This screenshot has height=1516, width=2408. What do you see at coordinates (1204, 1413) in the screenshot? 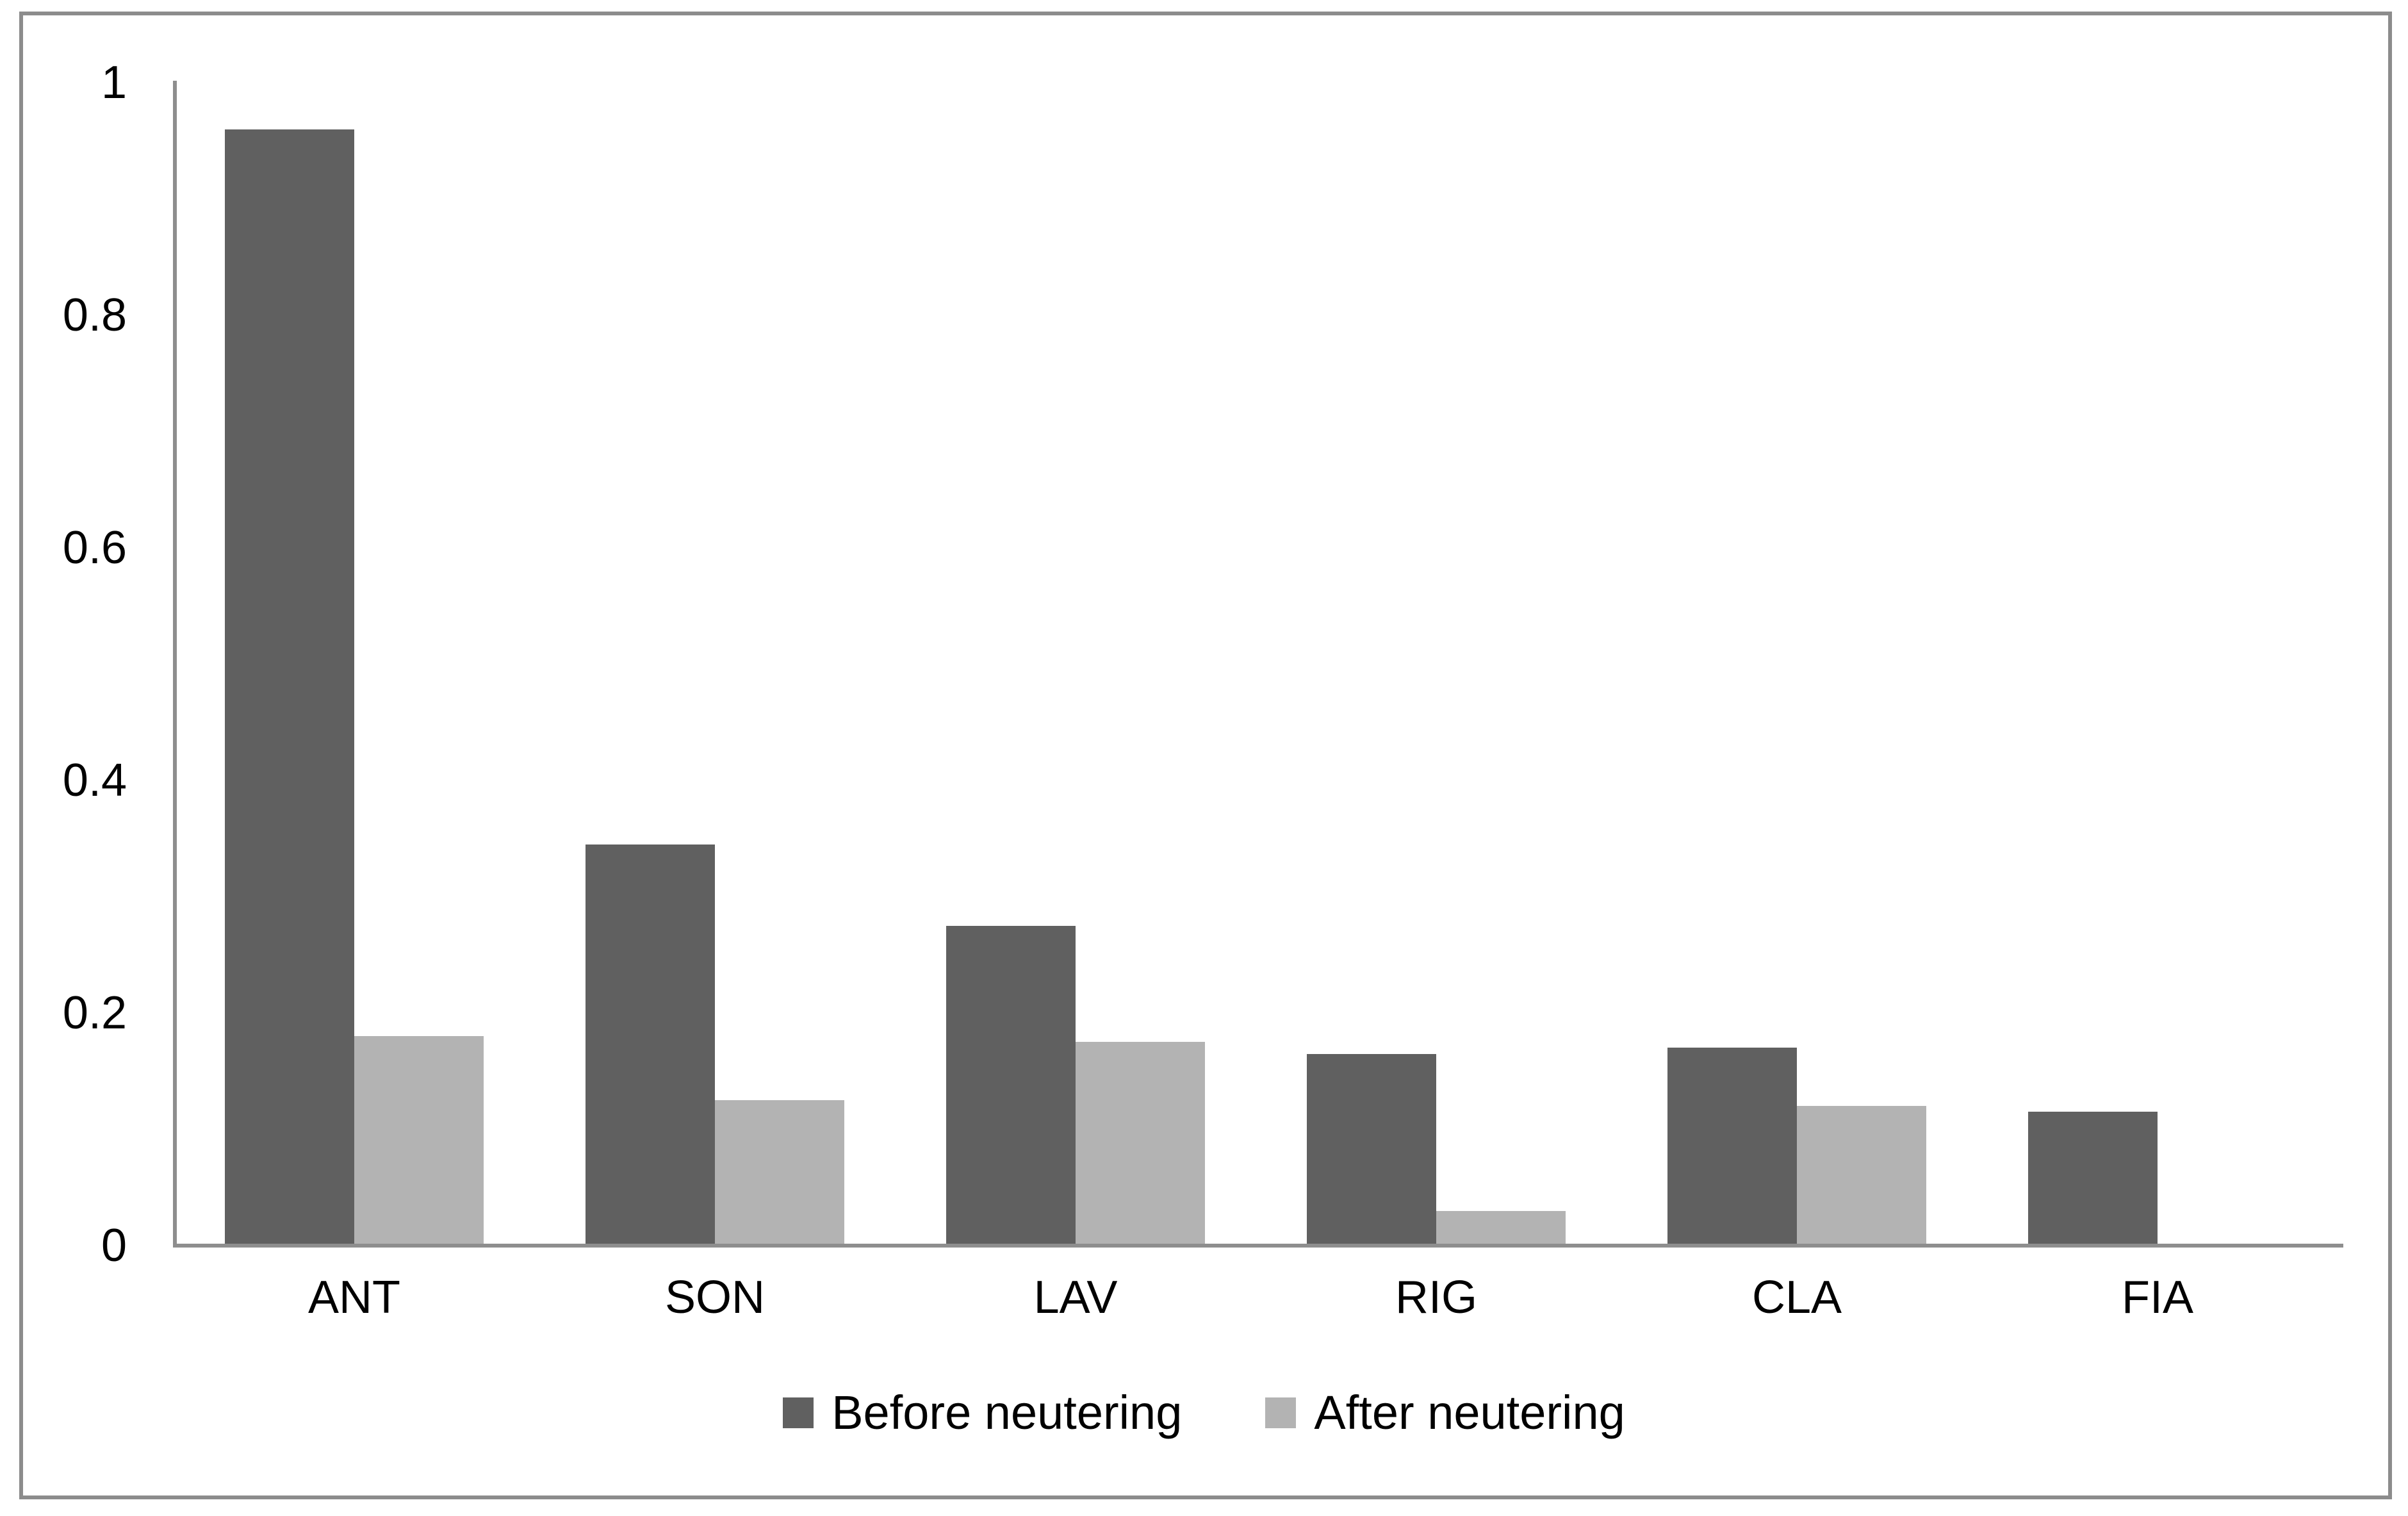
I see `legend: Before neutering After neutering` at bounding box center [1204, 1413].